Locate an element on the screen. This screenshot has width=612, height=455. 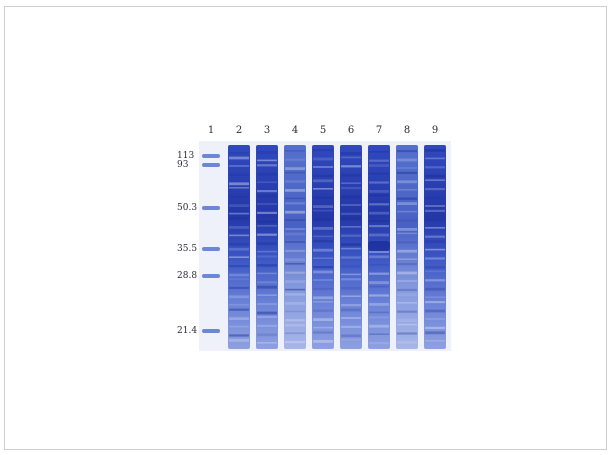
lane-number-2: 2 is located at coordinates (239, 130).